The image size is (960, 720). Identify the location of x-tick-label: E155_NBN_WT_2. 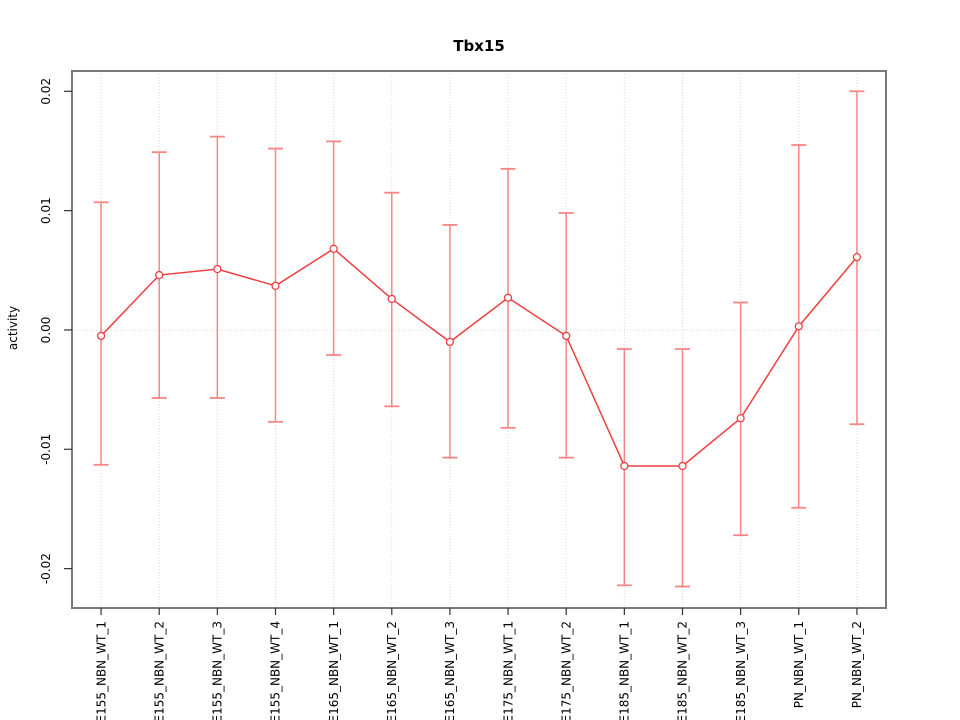
(159, 670).